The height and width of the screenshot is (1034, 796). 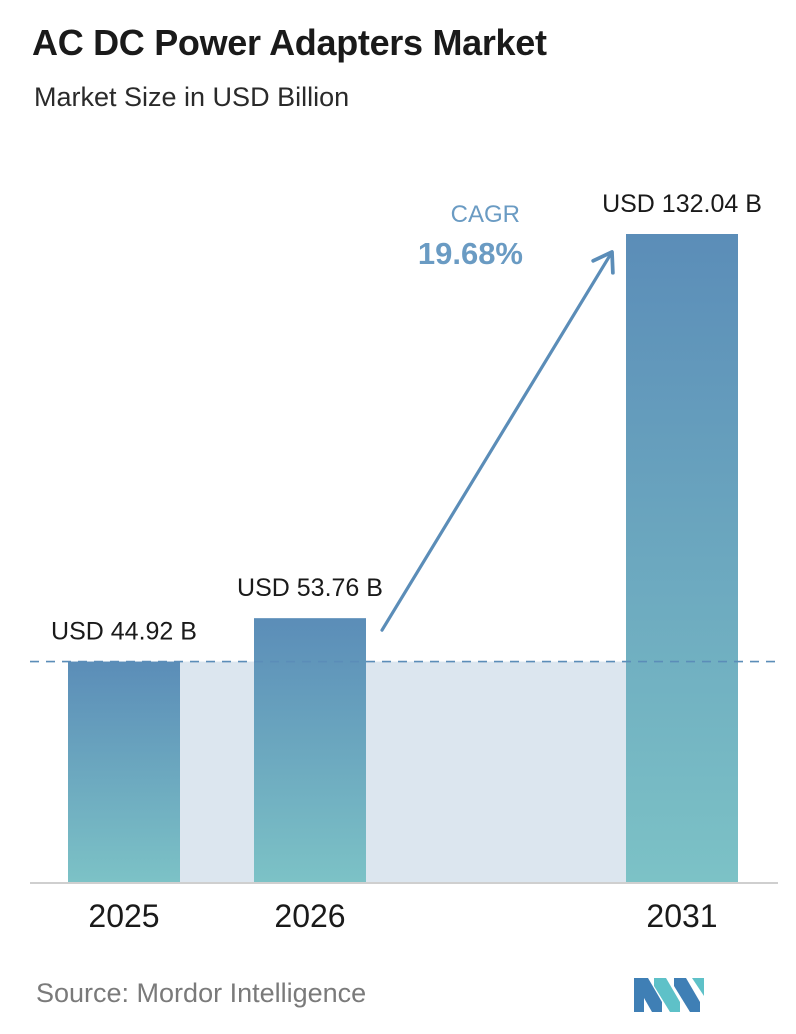 What do you see at coordinates (192, 97) in the screenshot?
I see `chart-subtitle: Market Size in USD Billion` at bounding box center [192, 97].